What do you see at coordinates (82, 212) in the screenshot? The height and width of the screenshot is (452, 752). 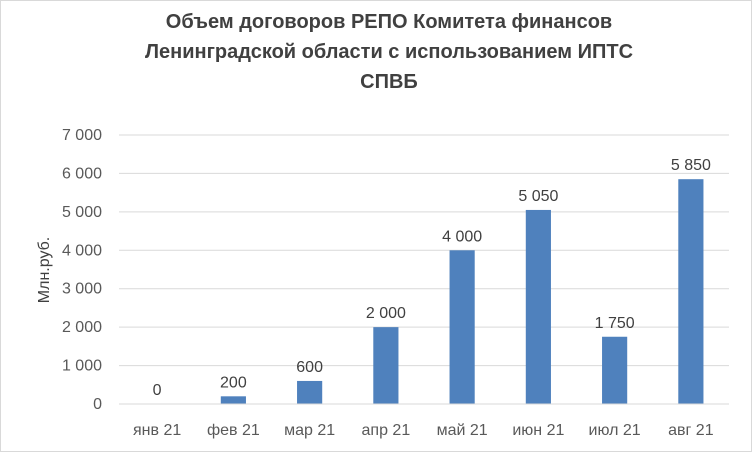 I see `y-tick-label: 5 000` at bounding box center [82, 212].